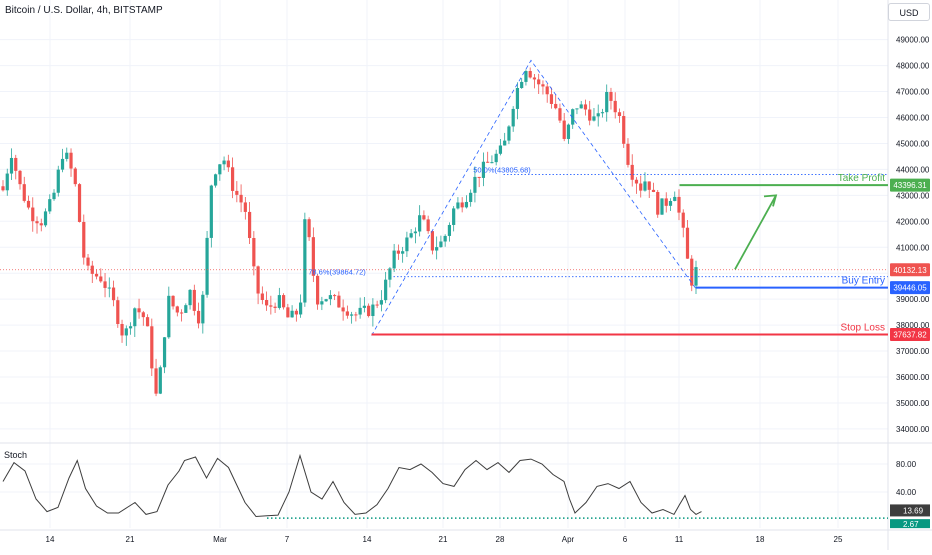 Image resolution: width=932 pixels, height=555 pixels. I want to click on fib-786-label: 78.6%(39864.72), so click(337, 272).